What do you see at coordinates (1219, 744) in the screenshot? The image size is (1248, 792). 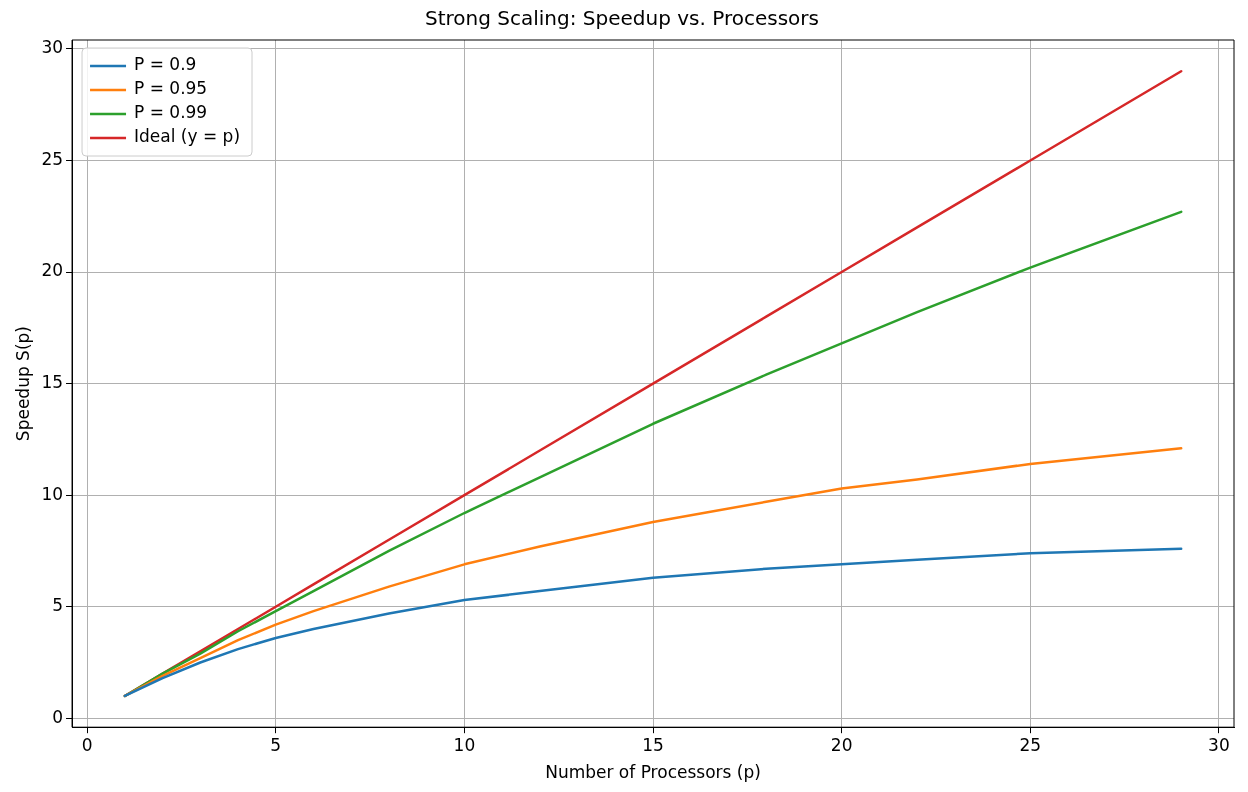 I see `x-tick-label: 30` at bounding box center [1219, 744].